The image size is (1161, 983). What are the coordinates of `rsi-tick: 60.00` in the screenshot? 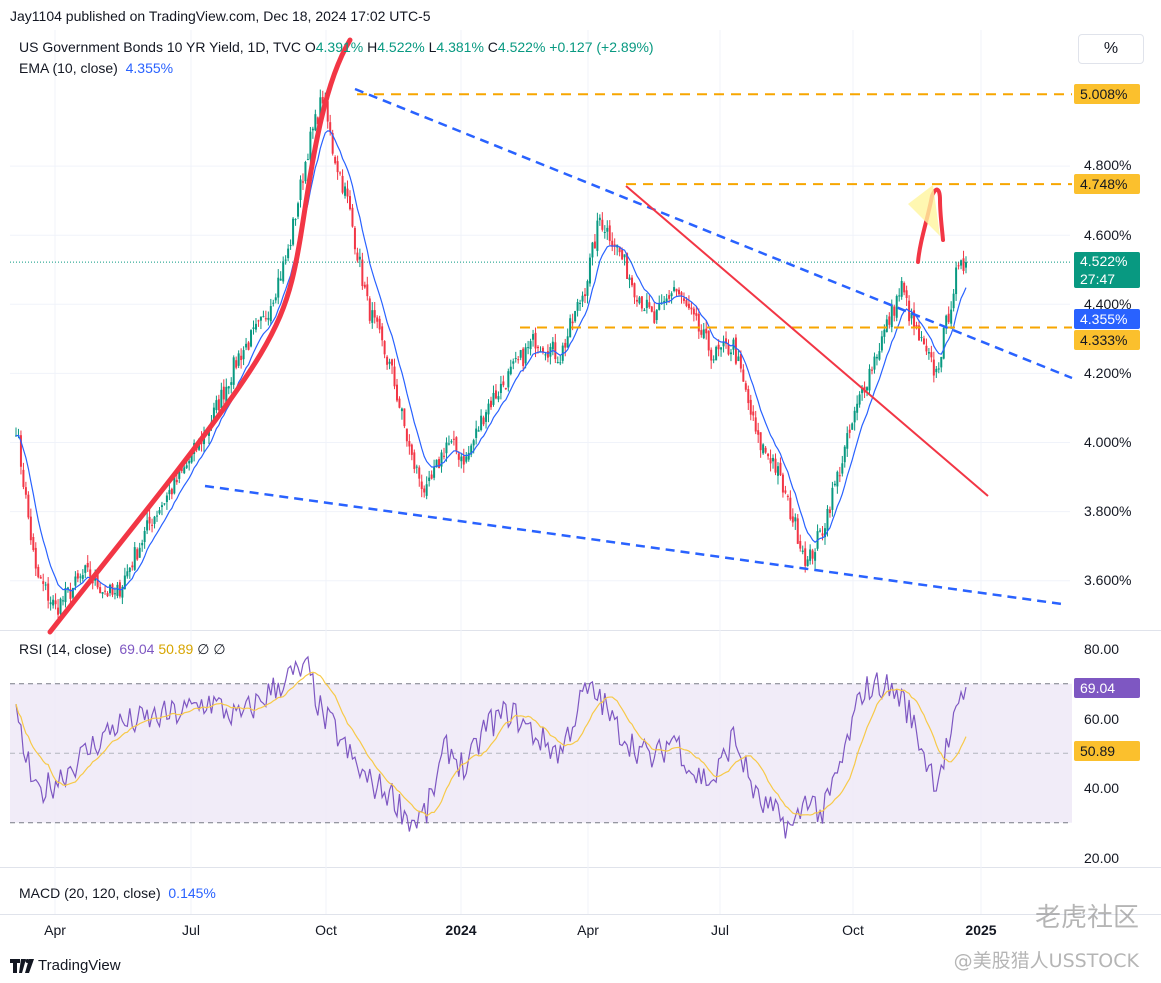 It's located at (1102, 719).